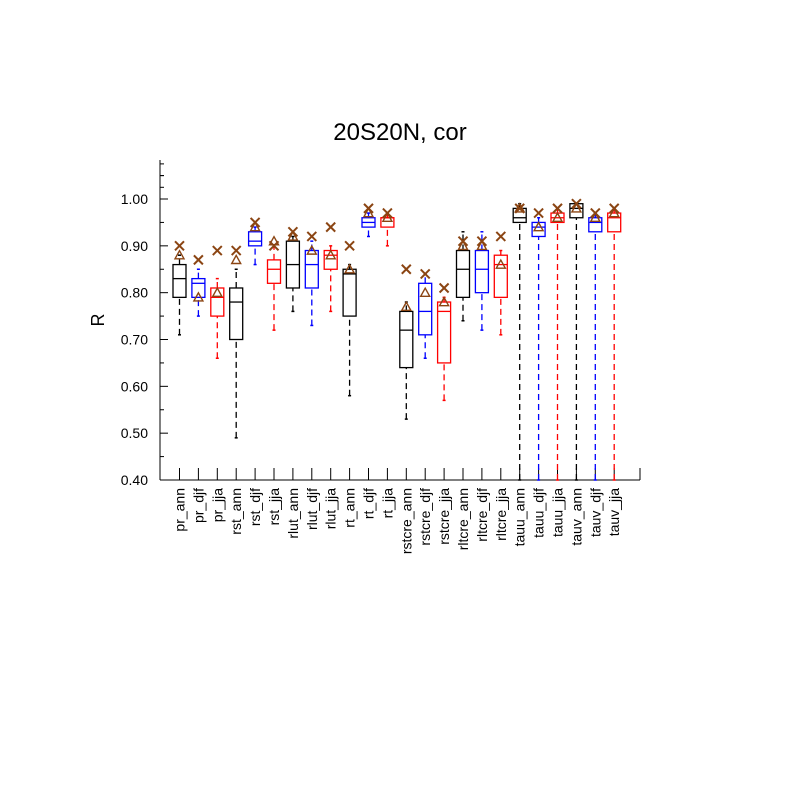 This screenshot has height=800, width=800. Describe the element at coordinates (180, 510) in the screenshot. I see `x-tick-label: pr_ann` at that location.